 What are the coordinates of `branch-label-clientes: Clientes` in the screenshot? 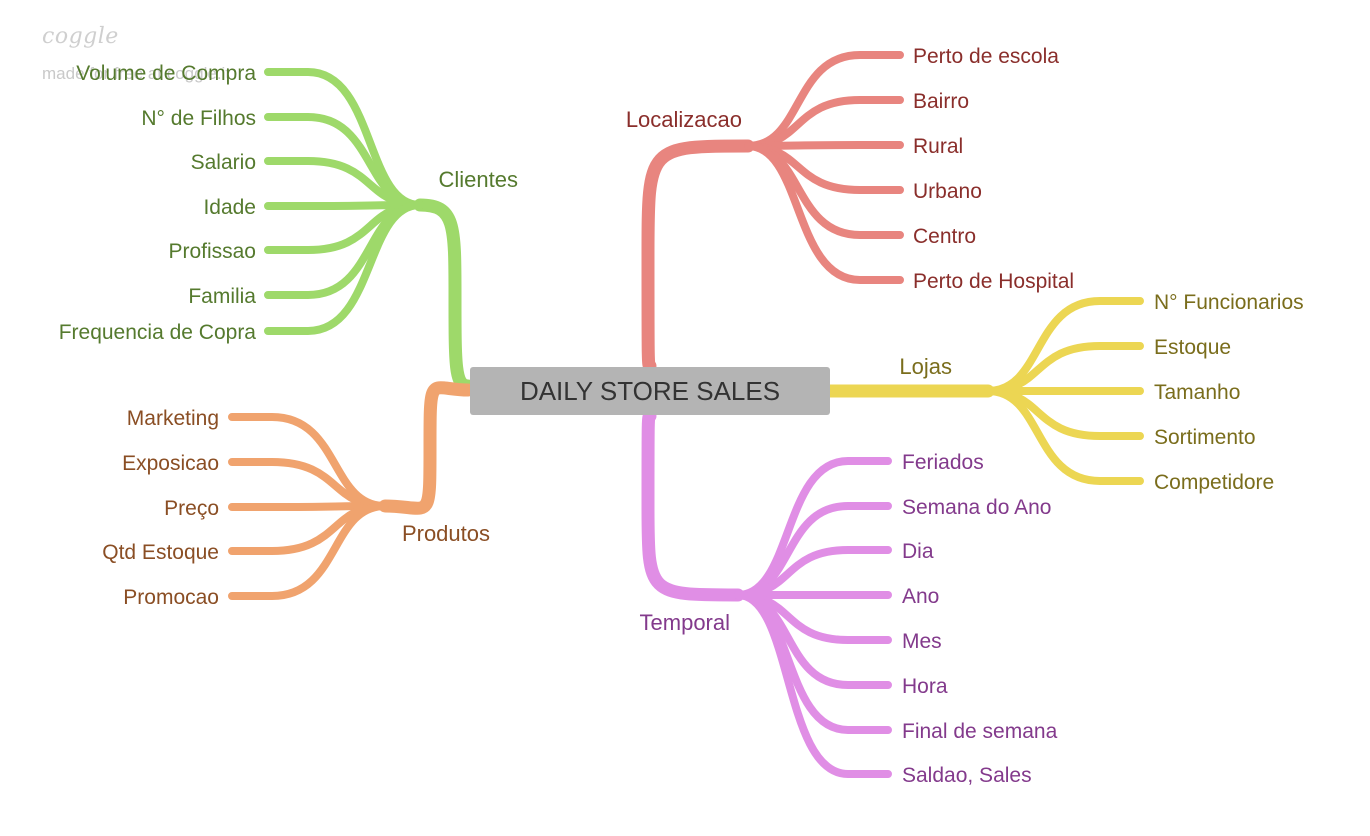 It's located at (478, 179).